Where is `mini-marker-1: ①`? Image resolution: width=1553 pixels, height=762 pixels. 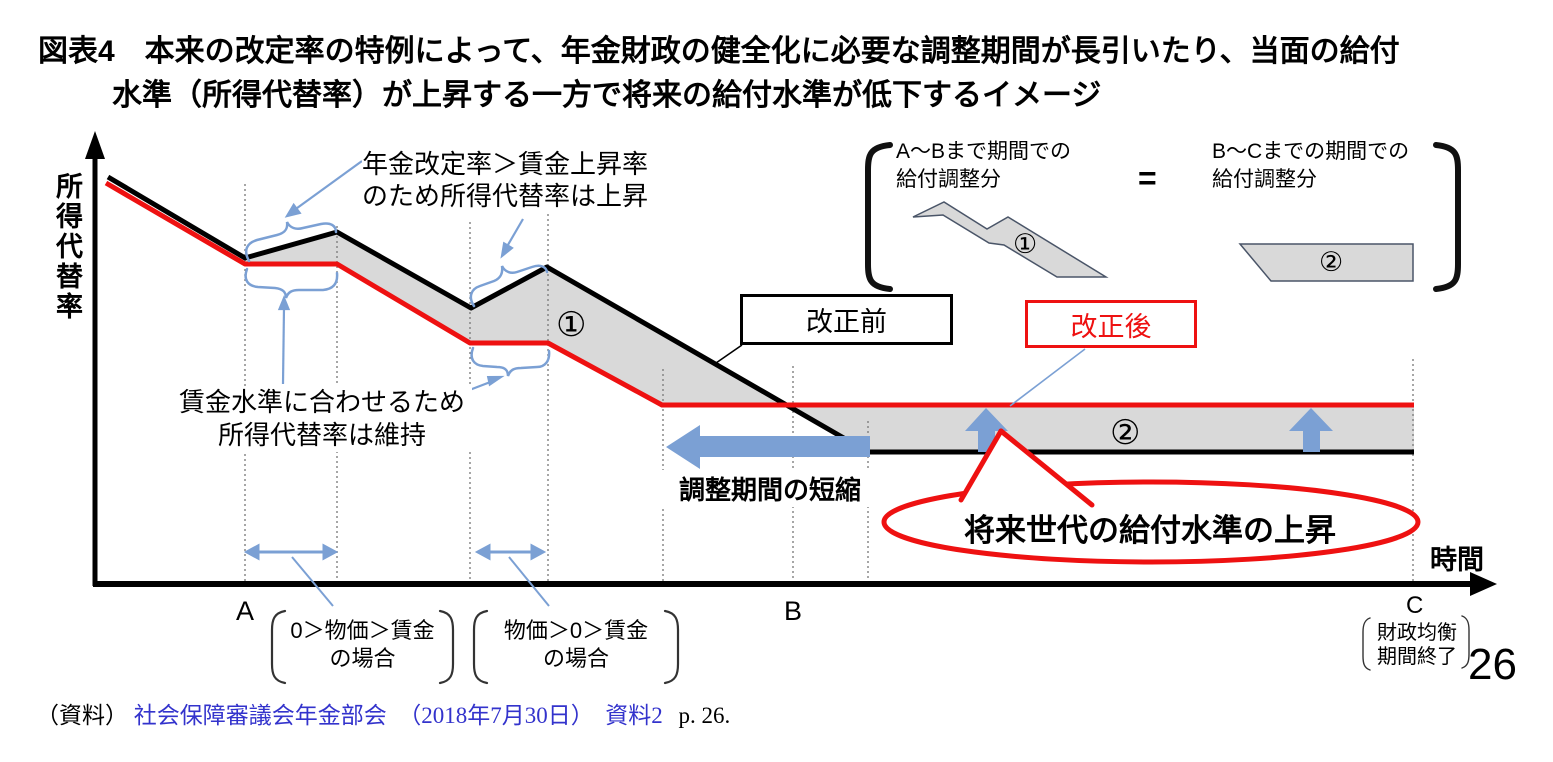 mini-marker-1: ① is located at coordinates (1025, 244).